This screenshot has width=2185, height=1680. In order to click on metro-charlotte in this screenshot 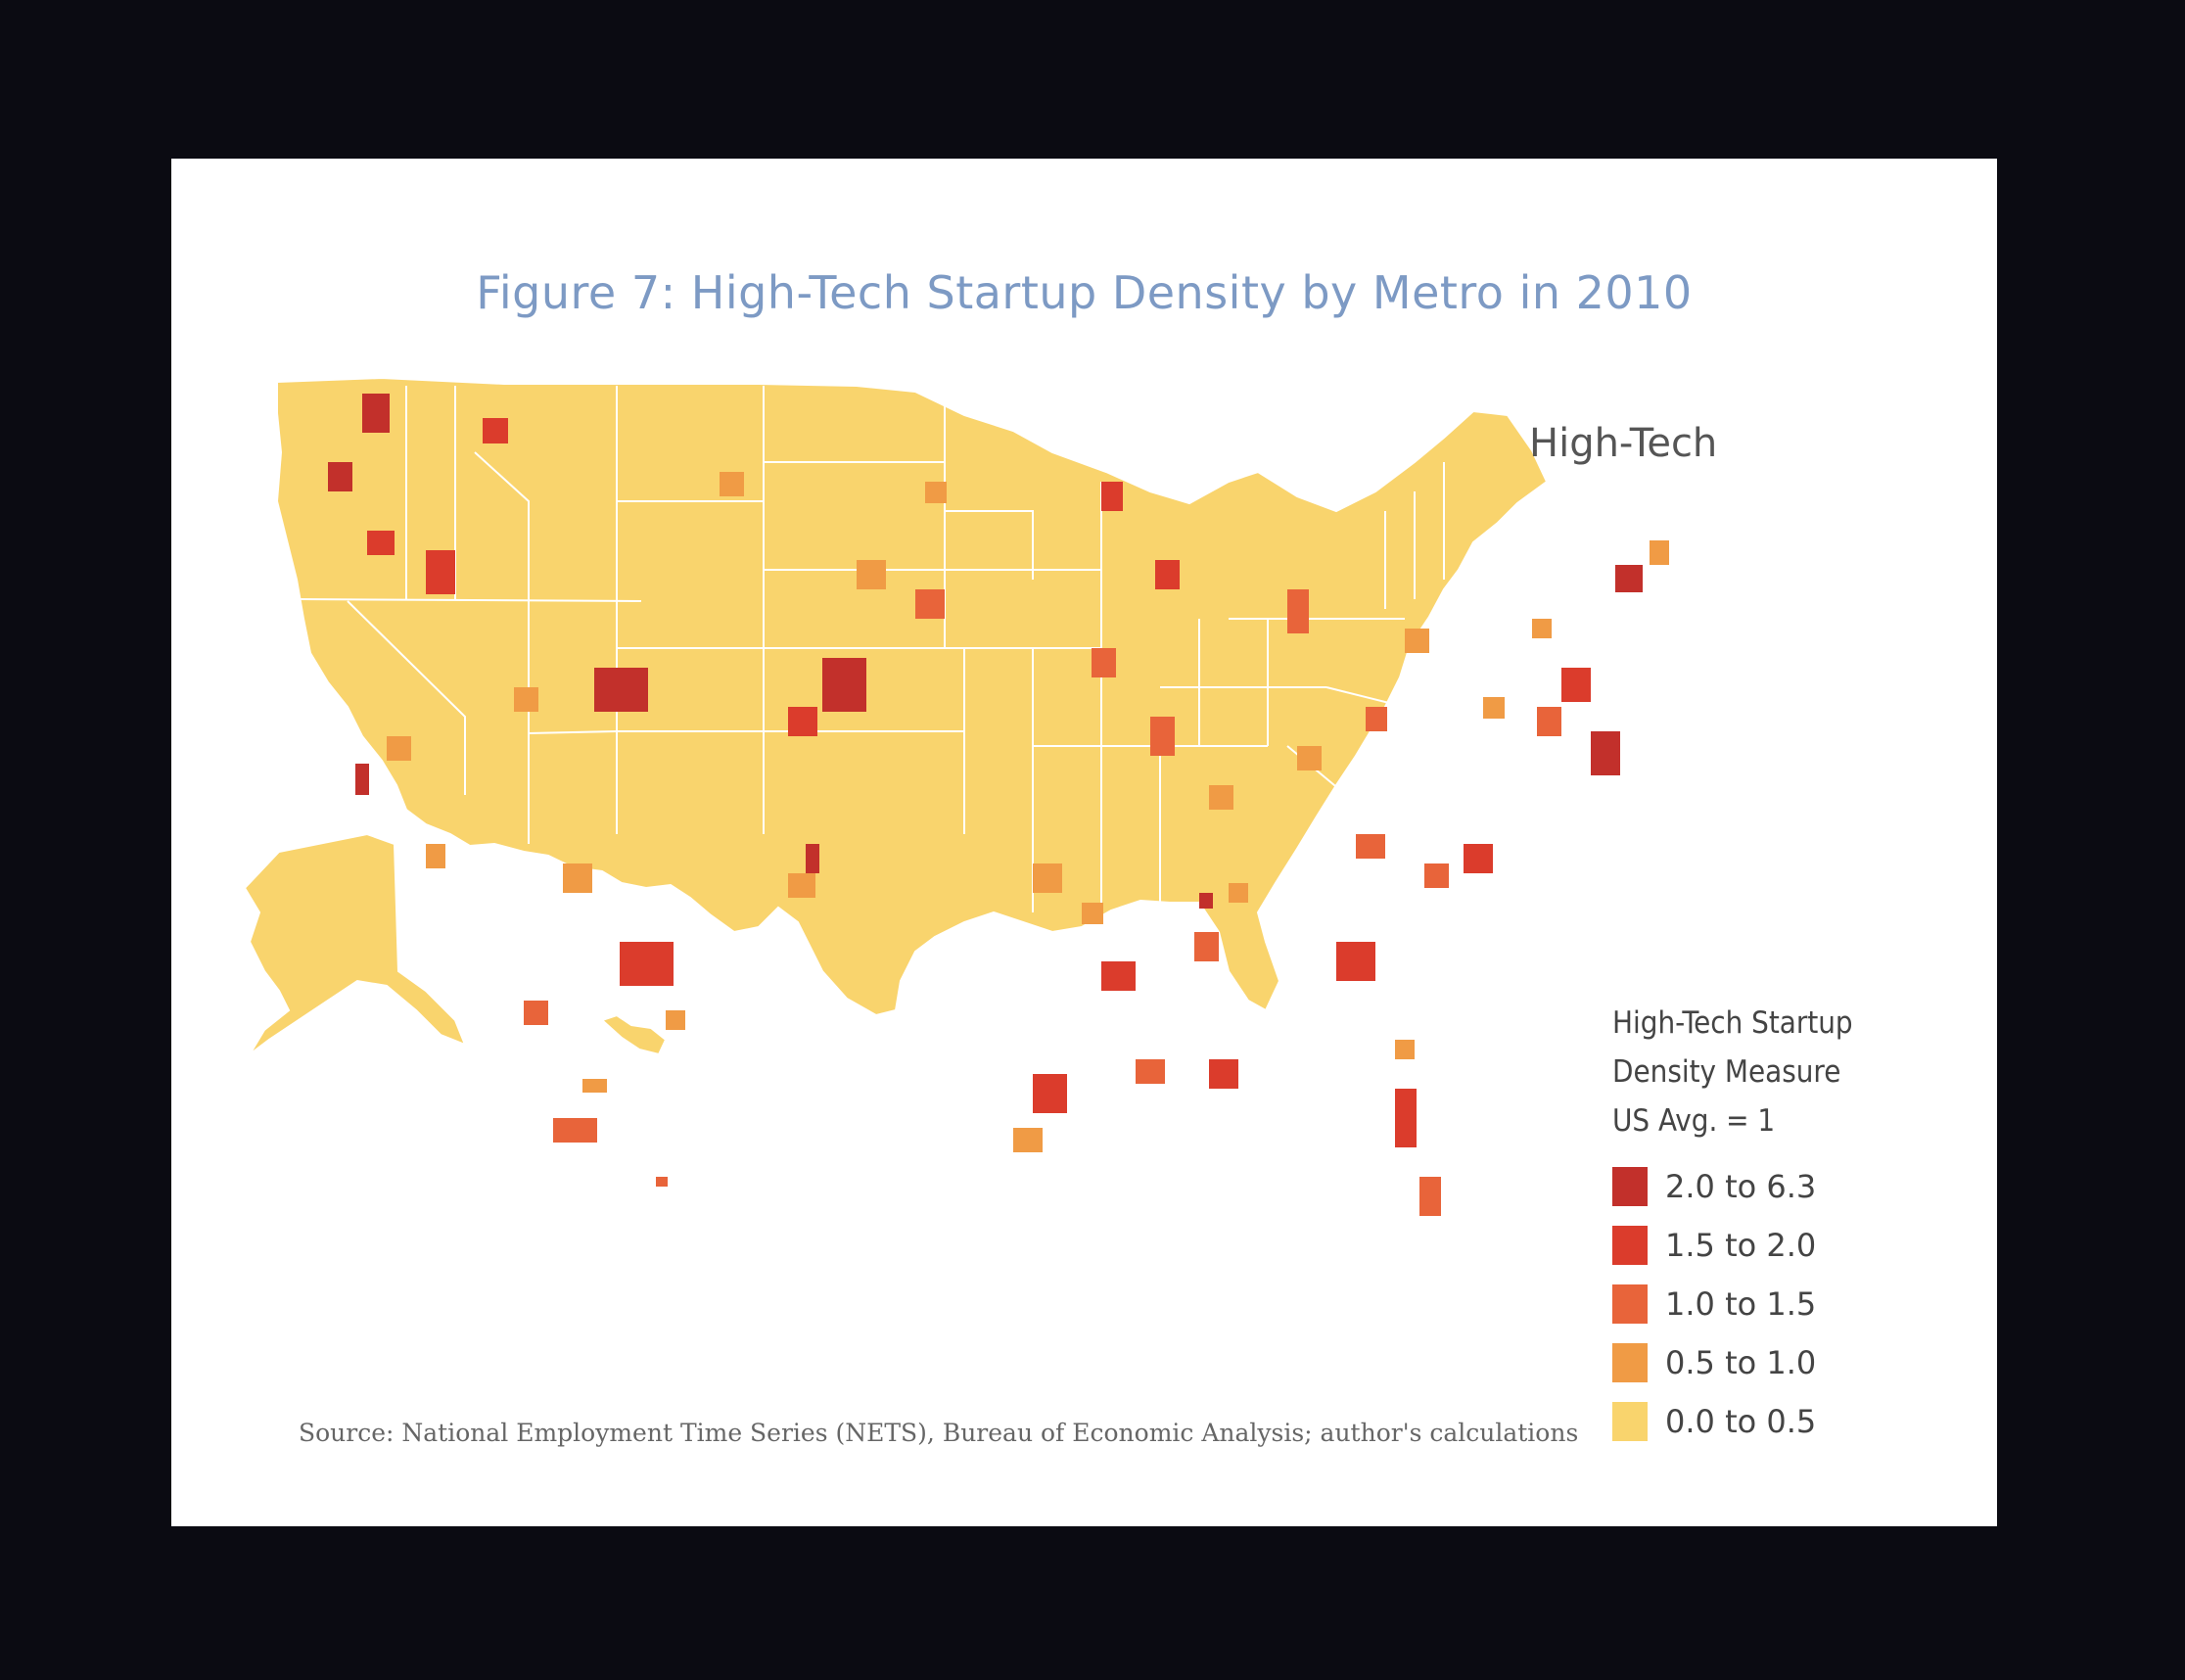, I will do `click(1436, 875)`.